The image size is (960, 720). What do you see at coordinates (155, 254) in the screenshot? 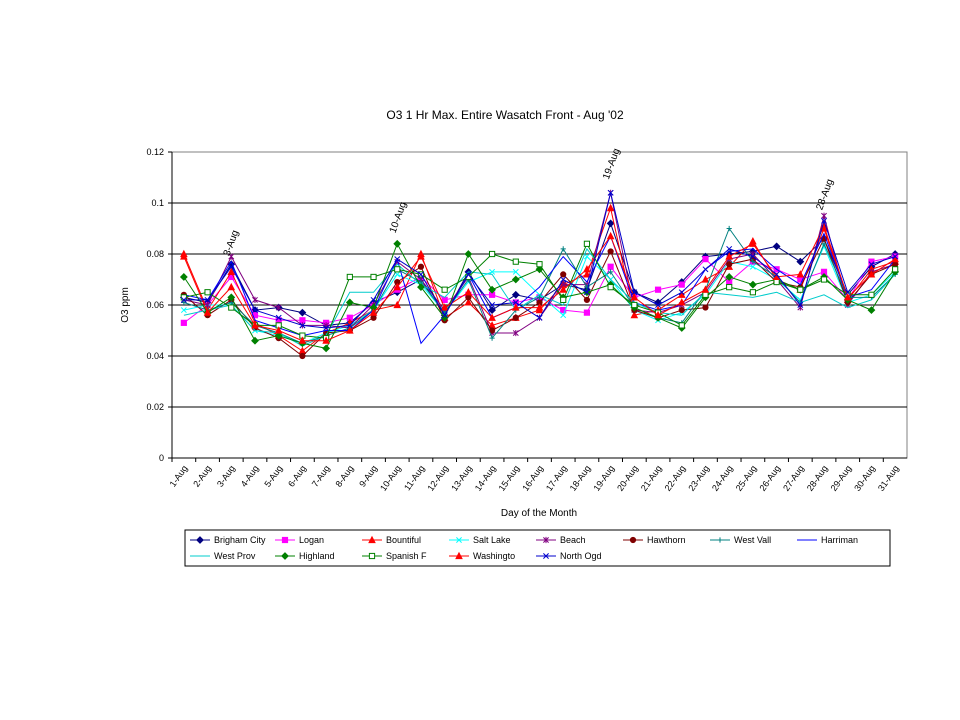
I see `y-tick-label: 0.08` at bounding box center [155, 254].